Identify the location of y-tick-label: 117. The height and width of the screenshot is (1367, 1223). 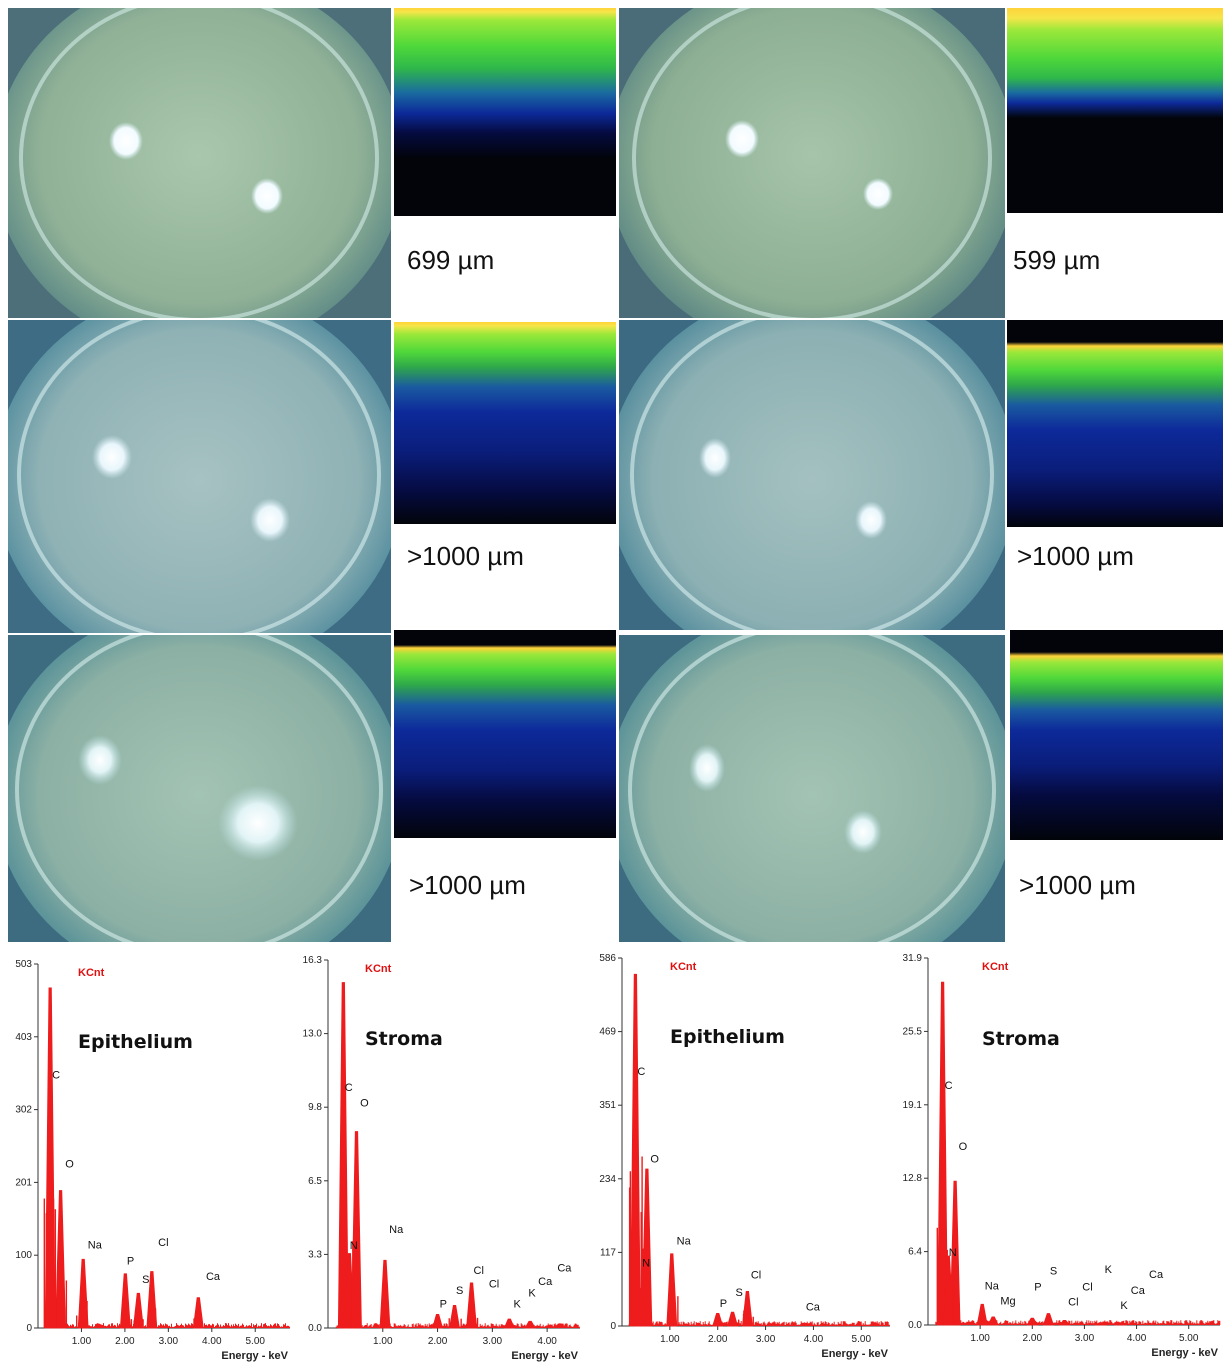
(608, 1252).